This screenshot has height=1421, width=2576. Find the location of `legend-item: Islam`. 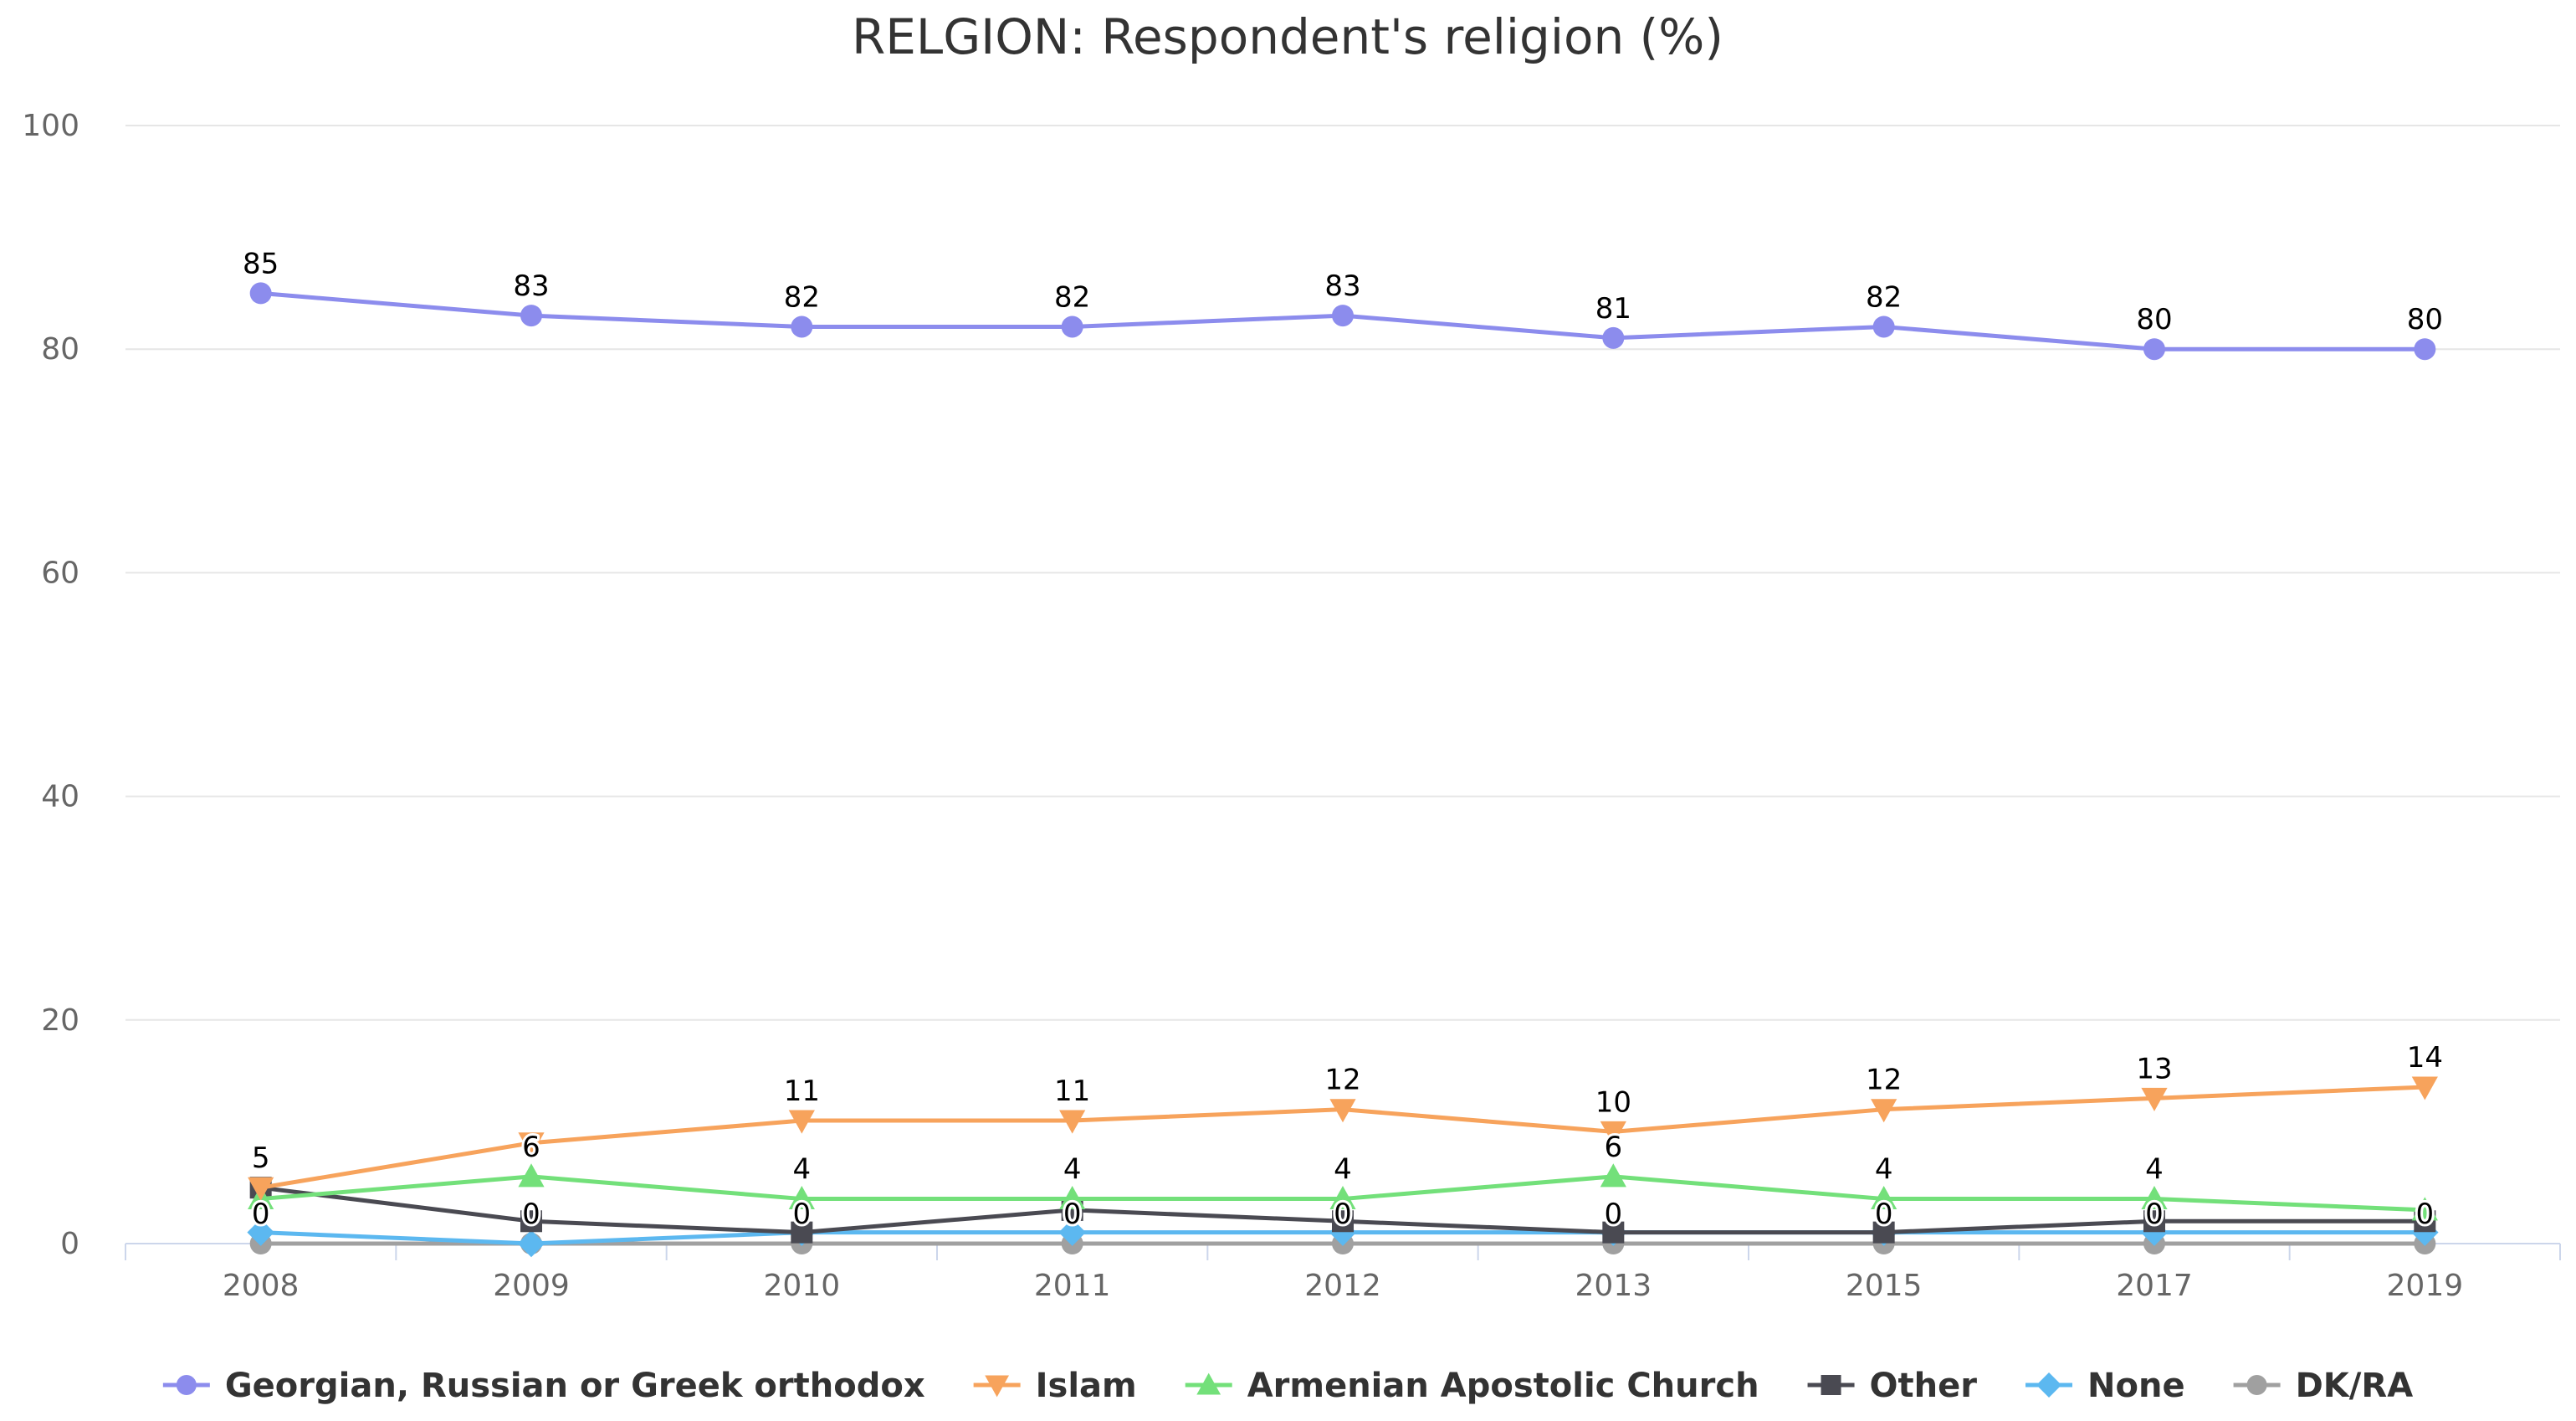

legend-item: Islam is located at coordinates (1055, 1386).